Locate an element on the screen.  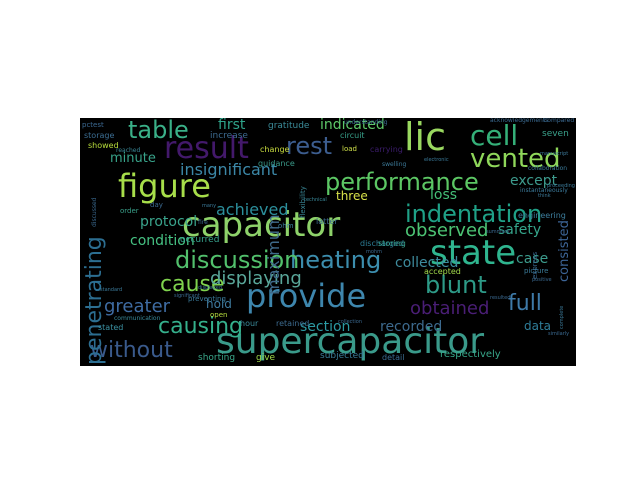
word-load: load is located at coordinates (349, 149).